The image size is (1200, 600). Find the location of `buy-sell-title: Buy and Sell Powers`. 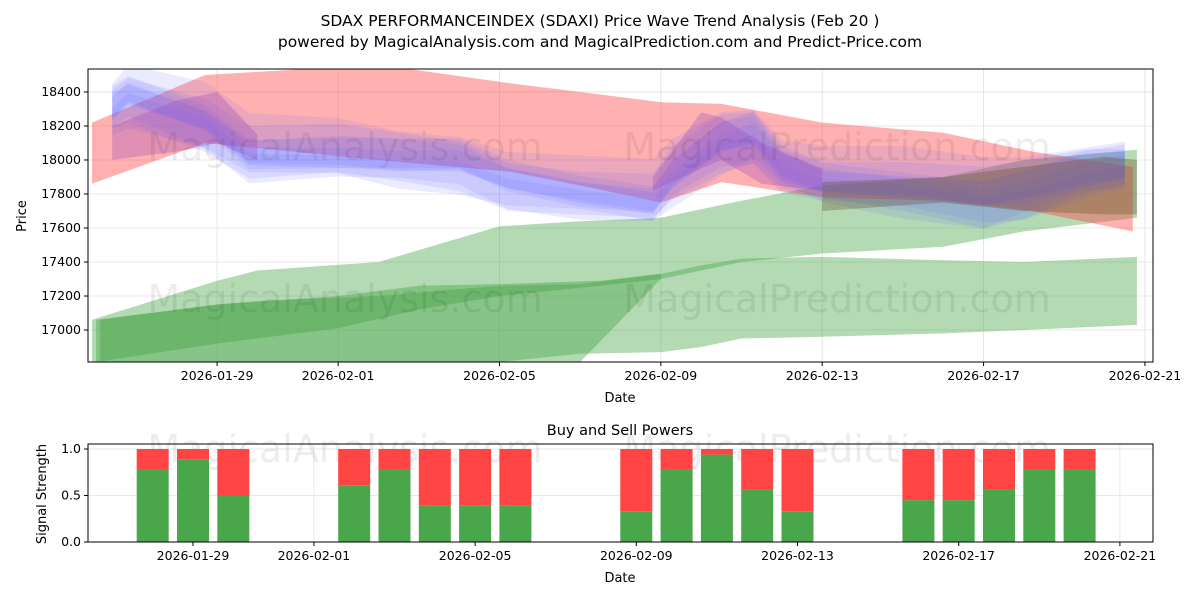

buy-sell-title: Buy and Sell Powers is located at coordinates (620, 431).